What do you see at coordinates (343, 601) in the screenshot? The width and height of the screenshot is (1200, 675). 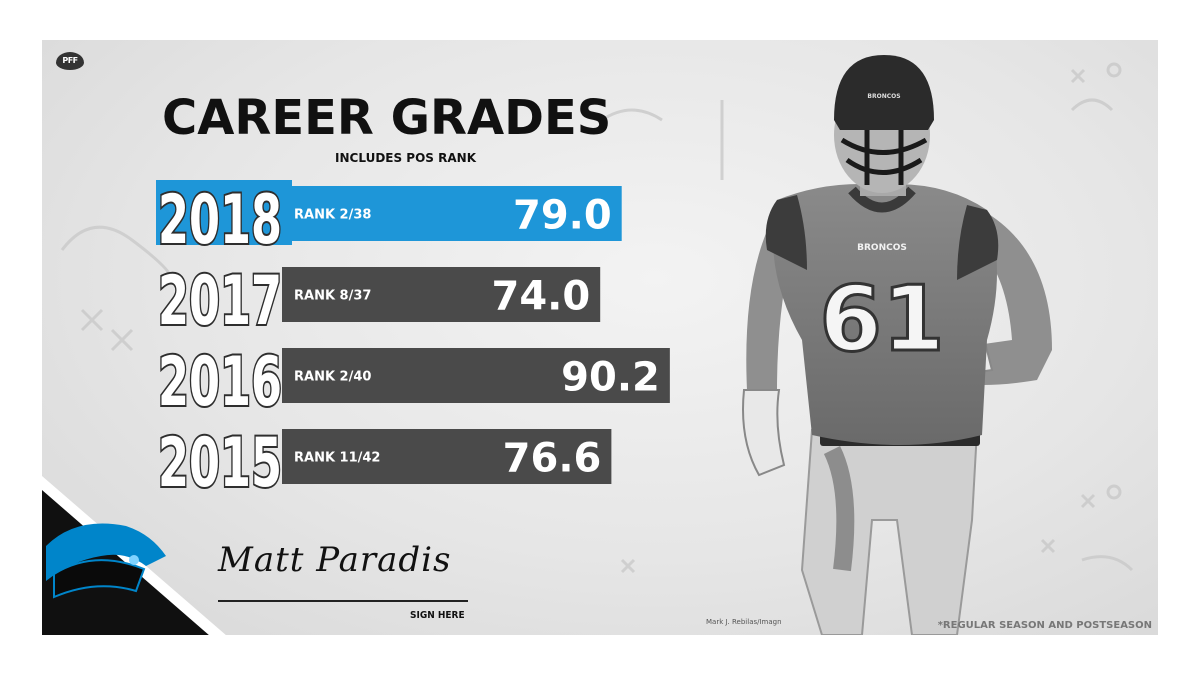 I see `signature-line` at bounding box center [343, 601].